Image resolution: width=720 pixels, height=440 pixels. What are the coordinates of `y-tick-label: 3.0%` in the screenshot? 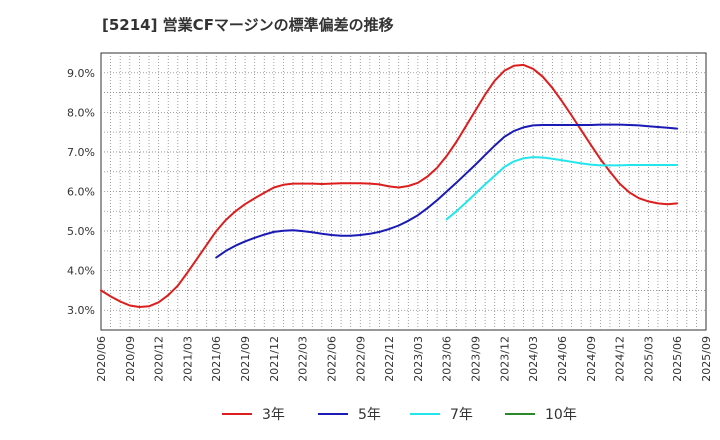 It's located at (81, 310).